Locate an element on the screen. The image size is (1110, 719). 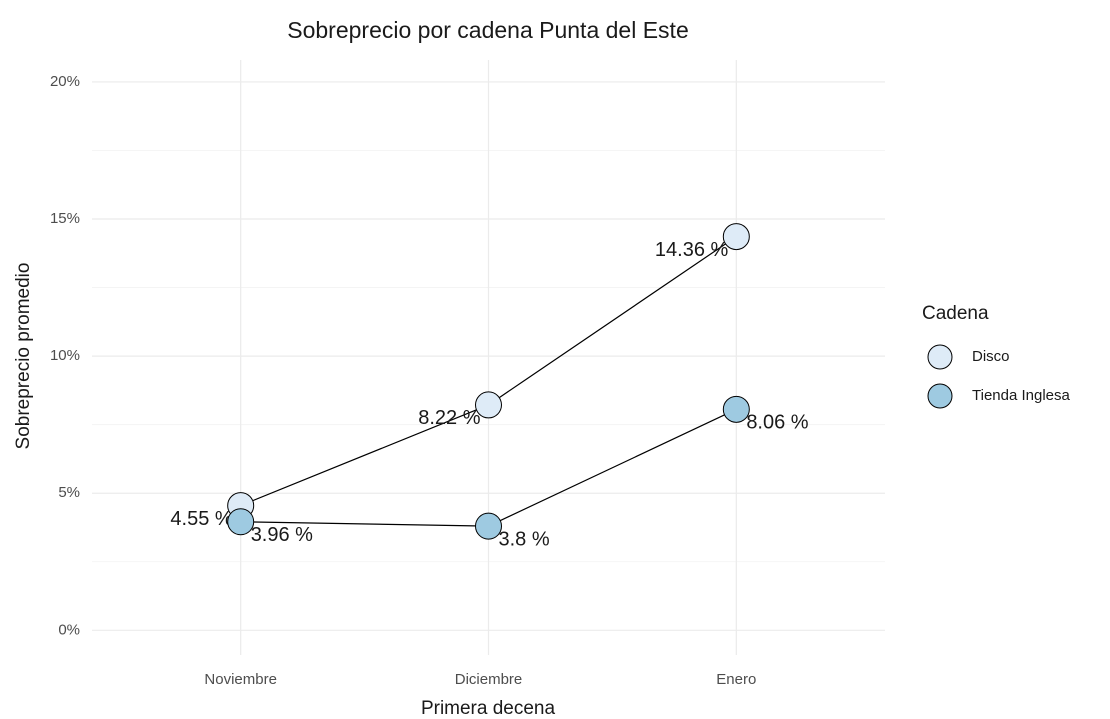
data-label: 8.22 % is located at coordinates (449, 418).